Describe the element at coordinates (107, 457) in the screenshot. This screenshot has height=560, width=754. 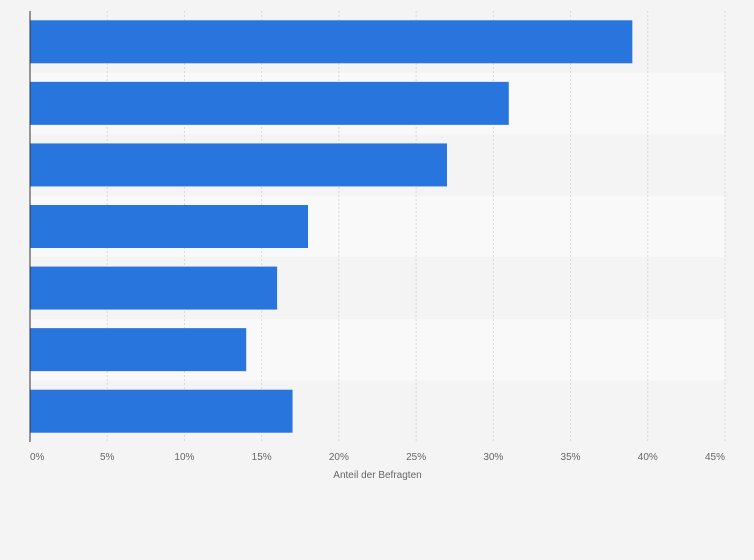
I see `x-tick-label: 5%` at that location.